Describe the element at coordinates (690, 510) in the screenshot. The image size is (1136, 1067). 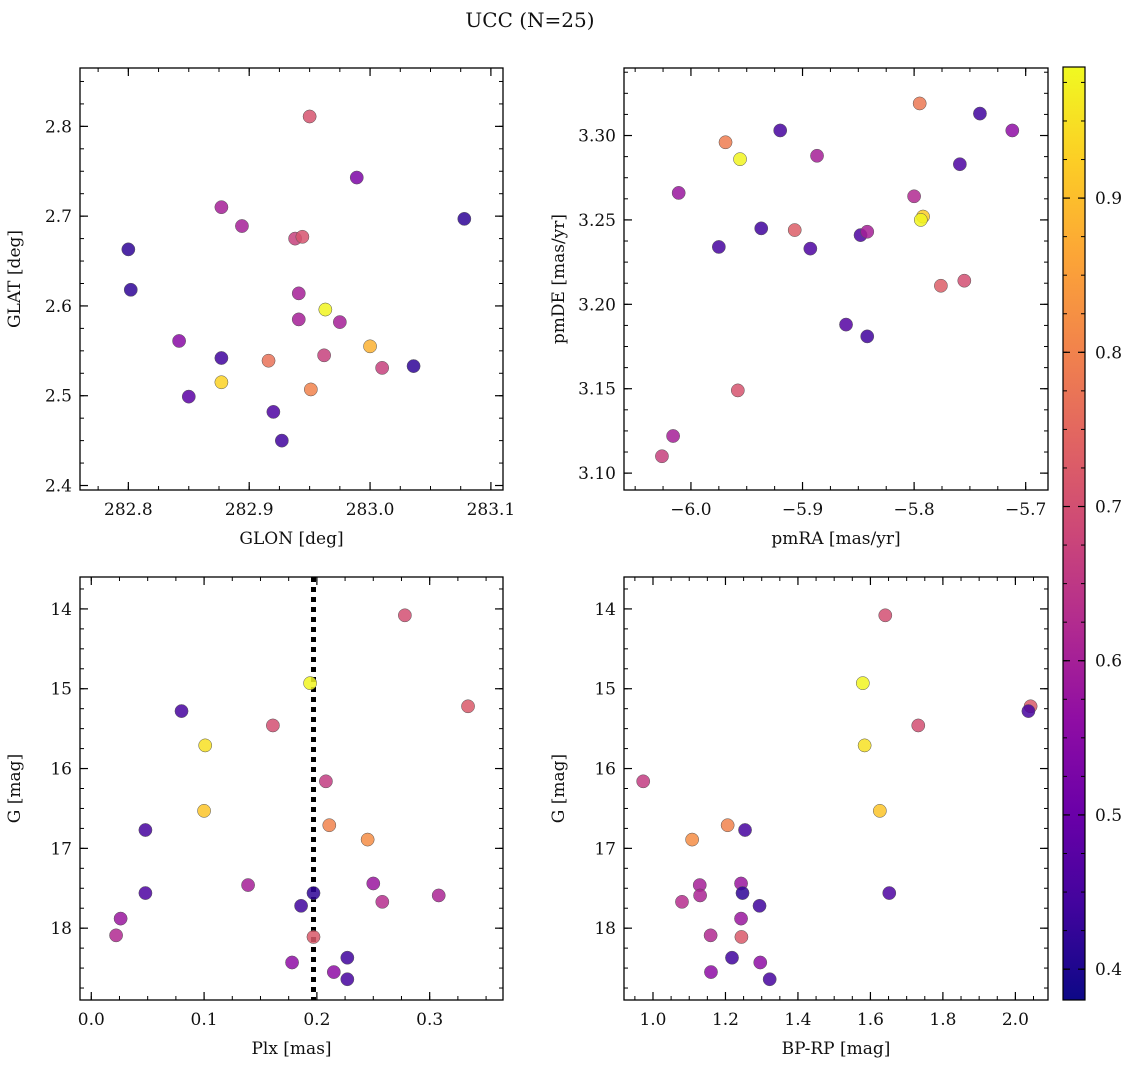
I see `x-tick-label: −6.0` at that location.